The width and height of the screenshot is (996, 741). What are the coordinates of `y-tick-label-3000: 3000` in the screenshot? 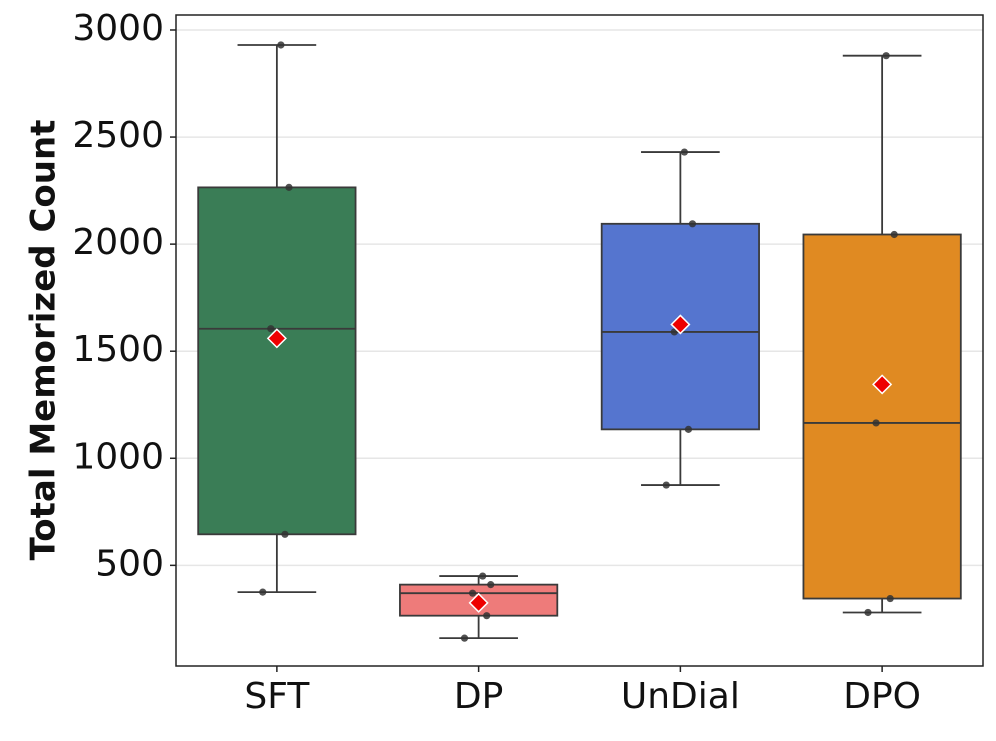 It's located at (118, 28).